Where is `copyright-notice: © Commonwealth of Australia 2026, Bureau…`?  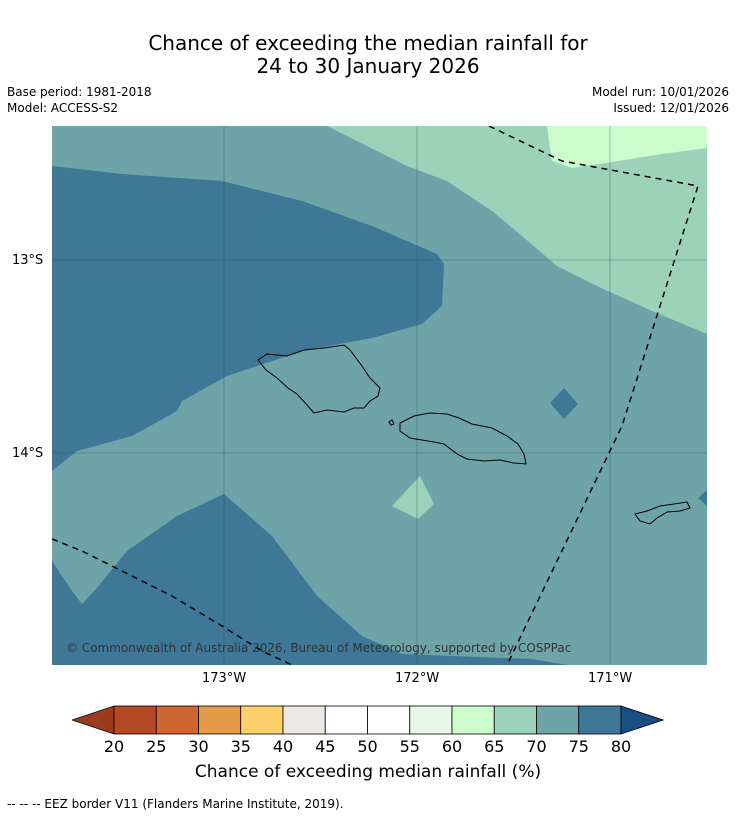
copyright-notice: © Commonwealth of Australia 2026, Bureau… is located at coordinates (319, 648).